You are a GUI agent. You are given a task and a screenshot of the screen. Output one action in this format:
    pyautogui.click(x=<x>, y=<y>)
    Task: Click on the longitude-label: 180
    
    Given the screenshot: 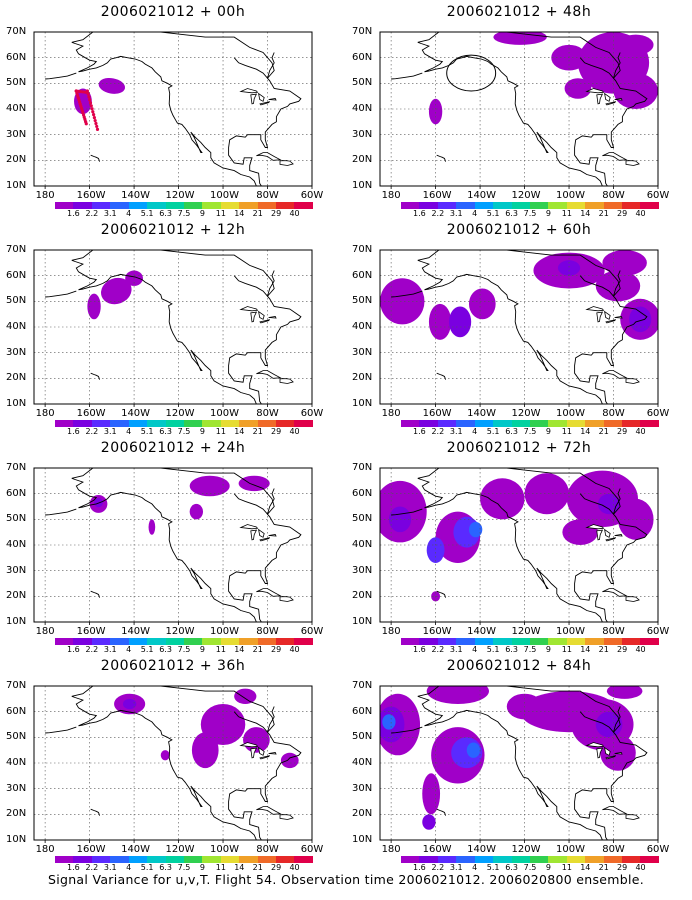 What is the action you would take?
    pyautogui.click(x=45, y=413)
    